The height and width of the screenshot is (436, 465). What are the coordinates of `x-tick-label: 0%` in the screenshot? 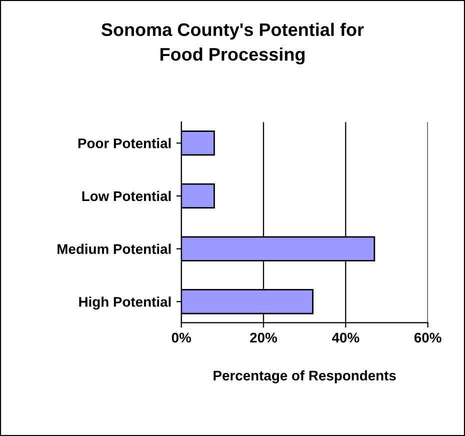 It's located at (182, 337).